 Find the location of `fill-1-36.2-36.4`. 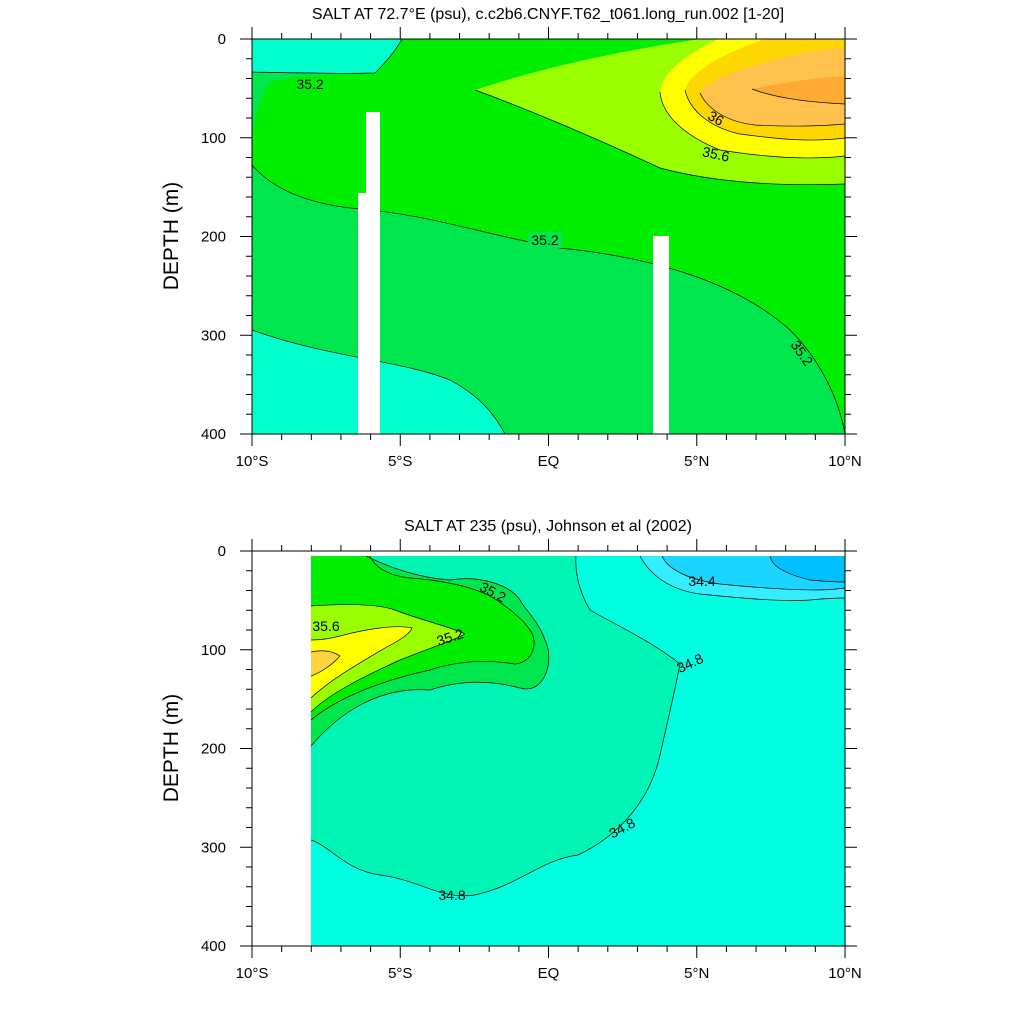

fill-1-36.2-36.4 is located at coordinates (798, 90).